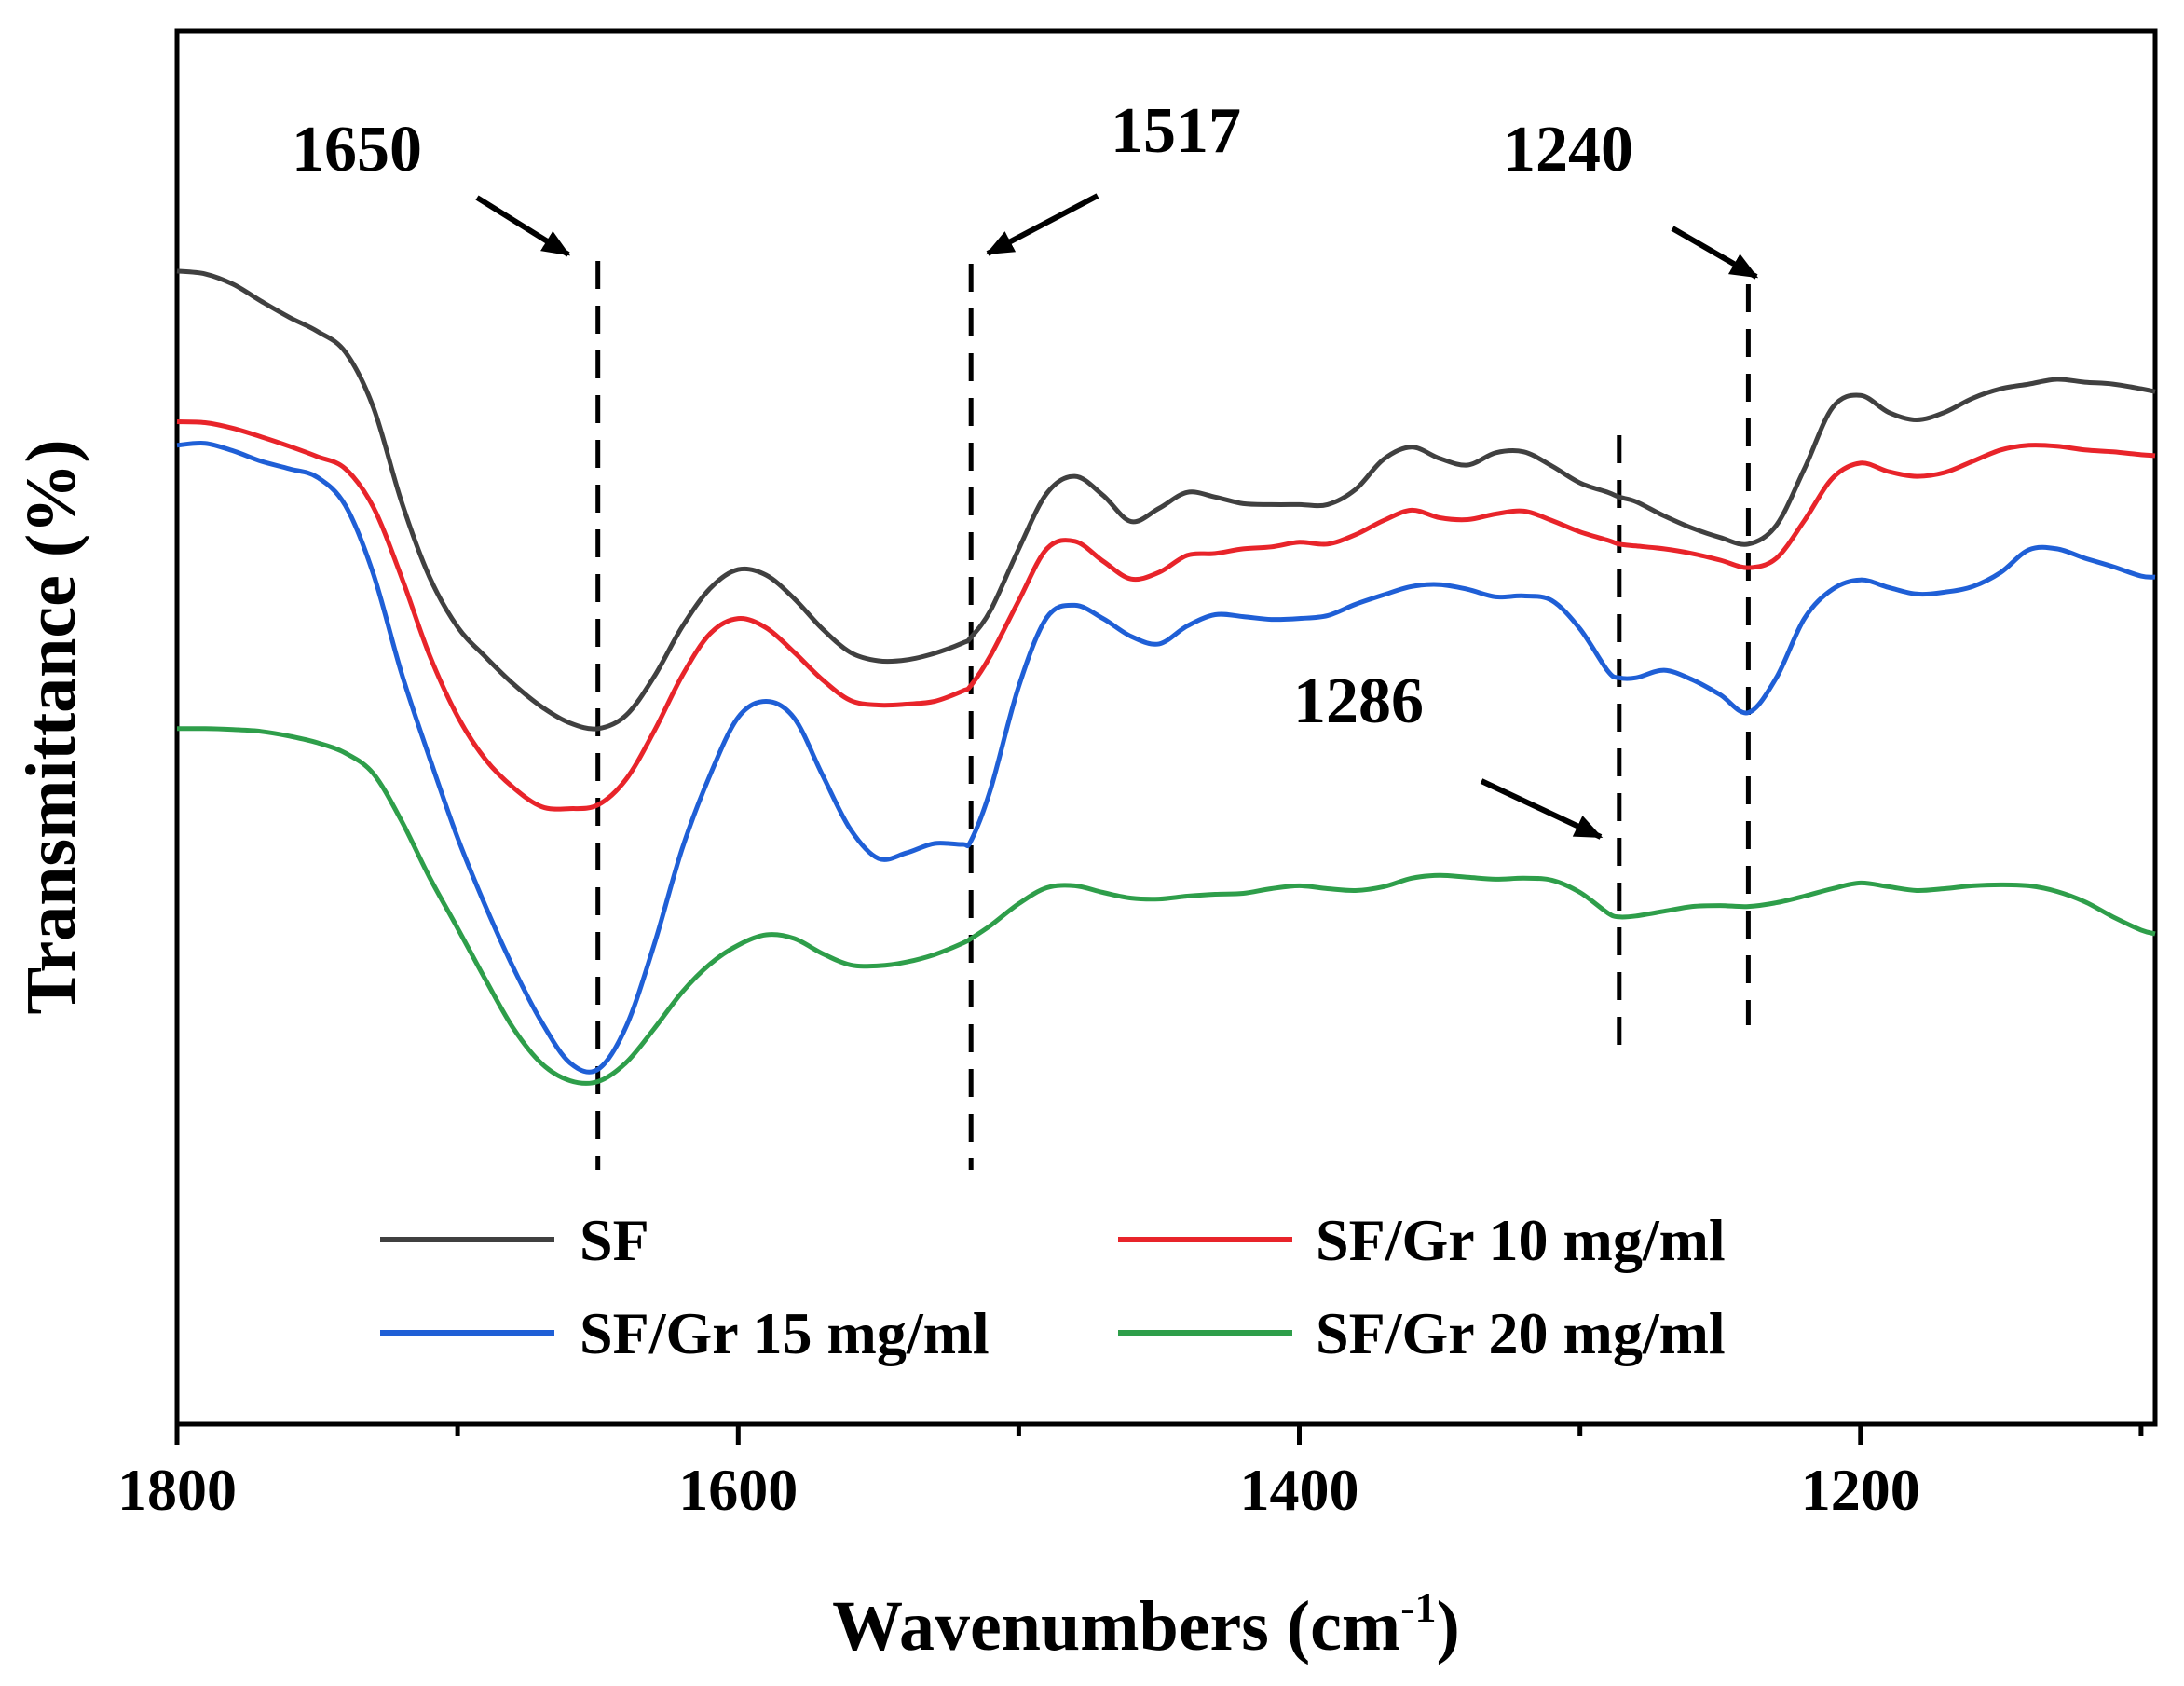  Describe the element at coordinates (357, 149) in the screenshot. I see `annotation-1650-label: 1650` at that location.